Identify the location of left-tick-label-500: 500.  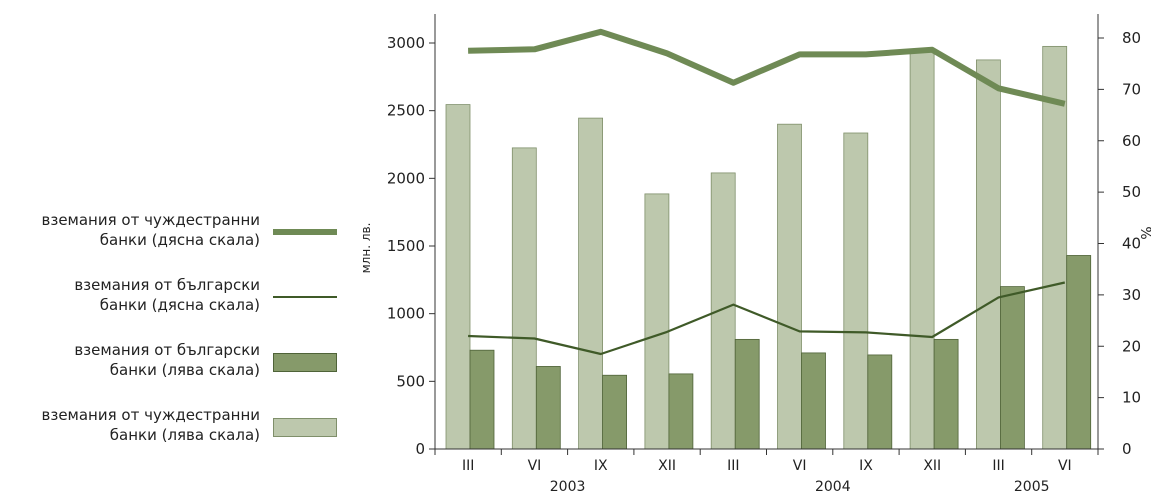
(410, 381).